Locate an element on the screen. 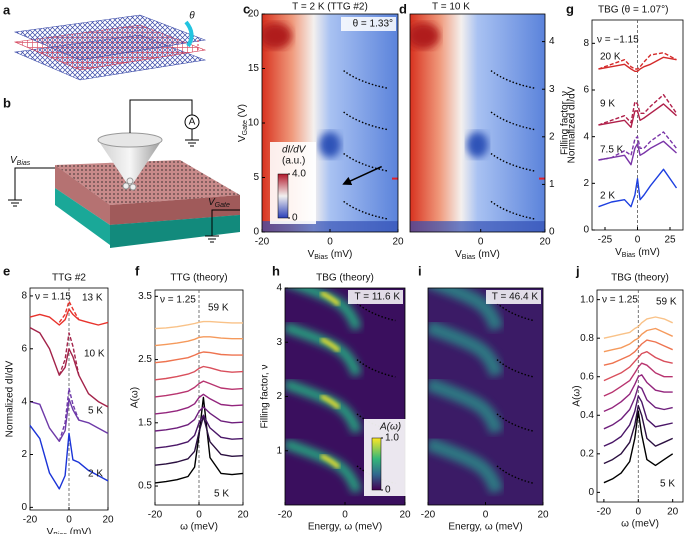  y-tick-label: 20 is located at coordinates (254, 14).